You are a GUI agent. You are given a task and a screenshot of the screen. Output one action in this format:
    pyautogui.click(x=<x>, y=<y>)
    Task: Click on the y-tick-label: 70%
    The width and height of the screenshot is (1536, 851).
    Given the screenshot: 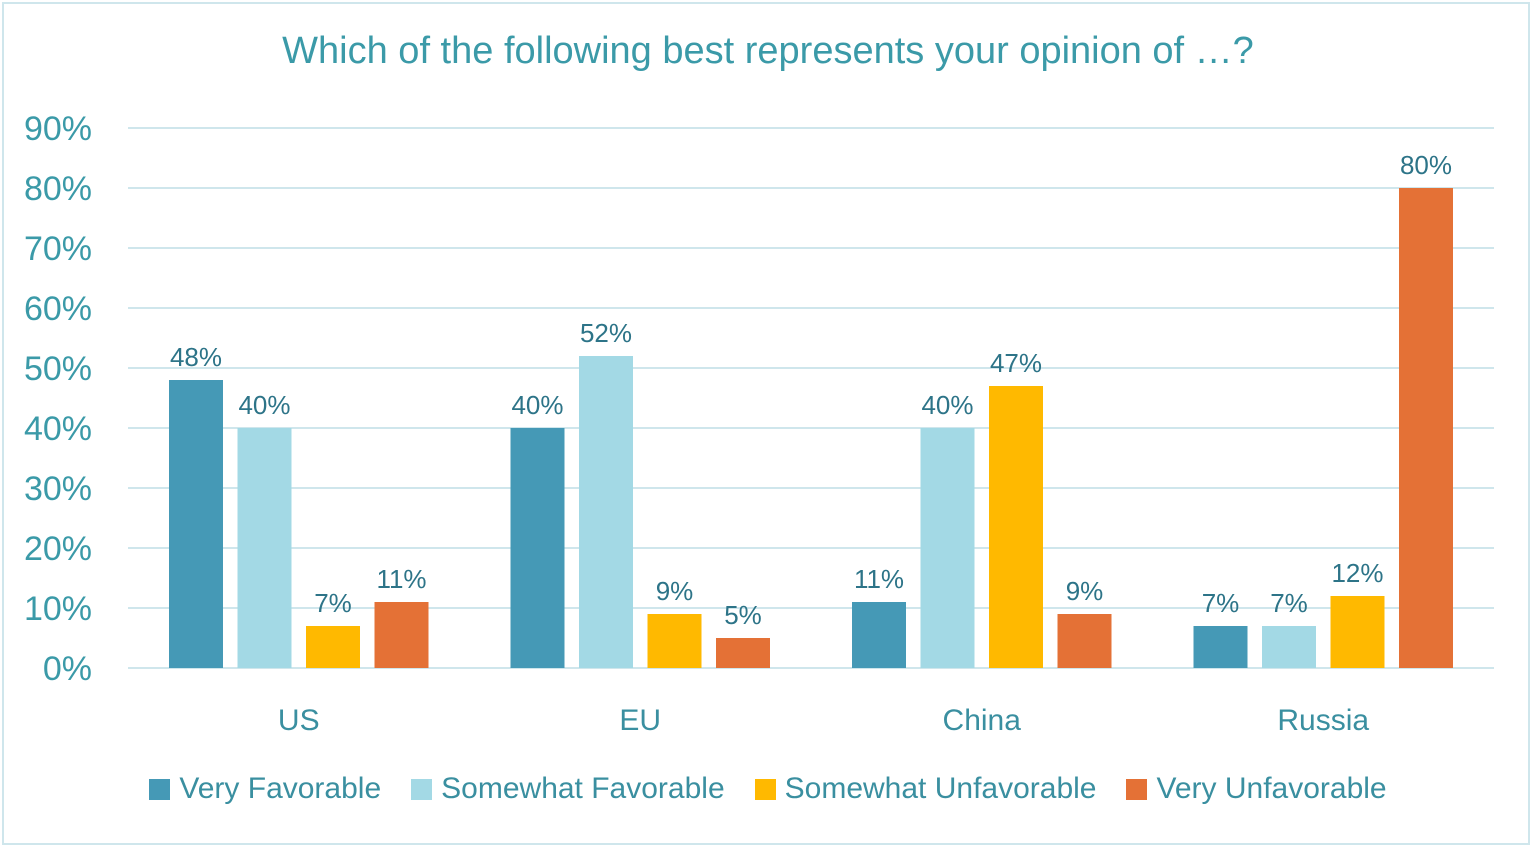 What is the action you would take?
    pyautogui.click(x=58, y=249)
    